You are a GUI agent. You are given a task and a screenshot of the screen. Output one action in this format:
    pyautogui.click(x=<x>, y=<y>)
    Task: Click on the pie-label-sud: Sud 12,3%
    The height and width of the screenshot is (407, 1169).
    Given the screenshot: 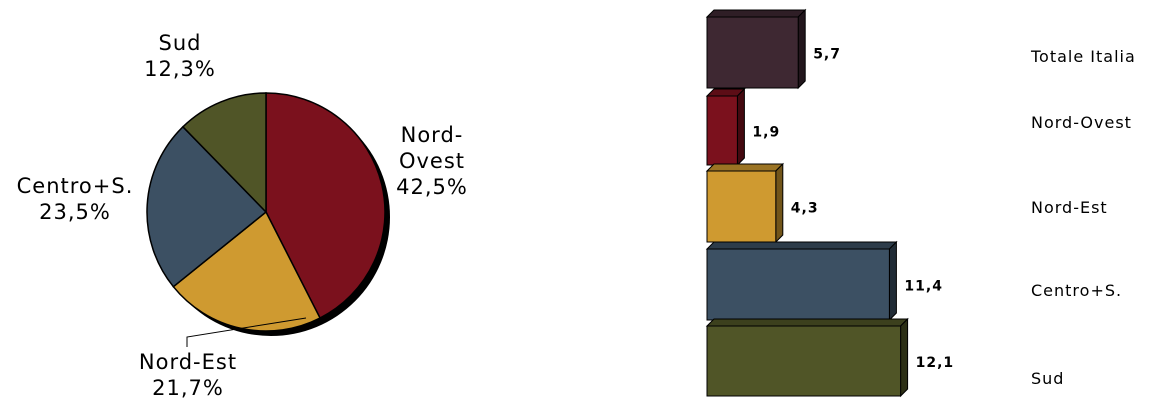 What is the action you would take?
    pyautogui.click(x=180, y=56)
    